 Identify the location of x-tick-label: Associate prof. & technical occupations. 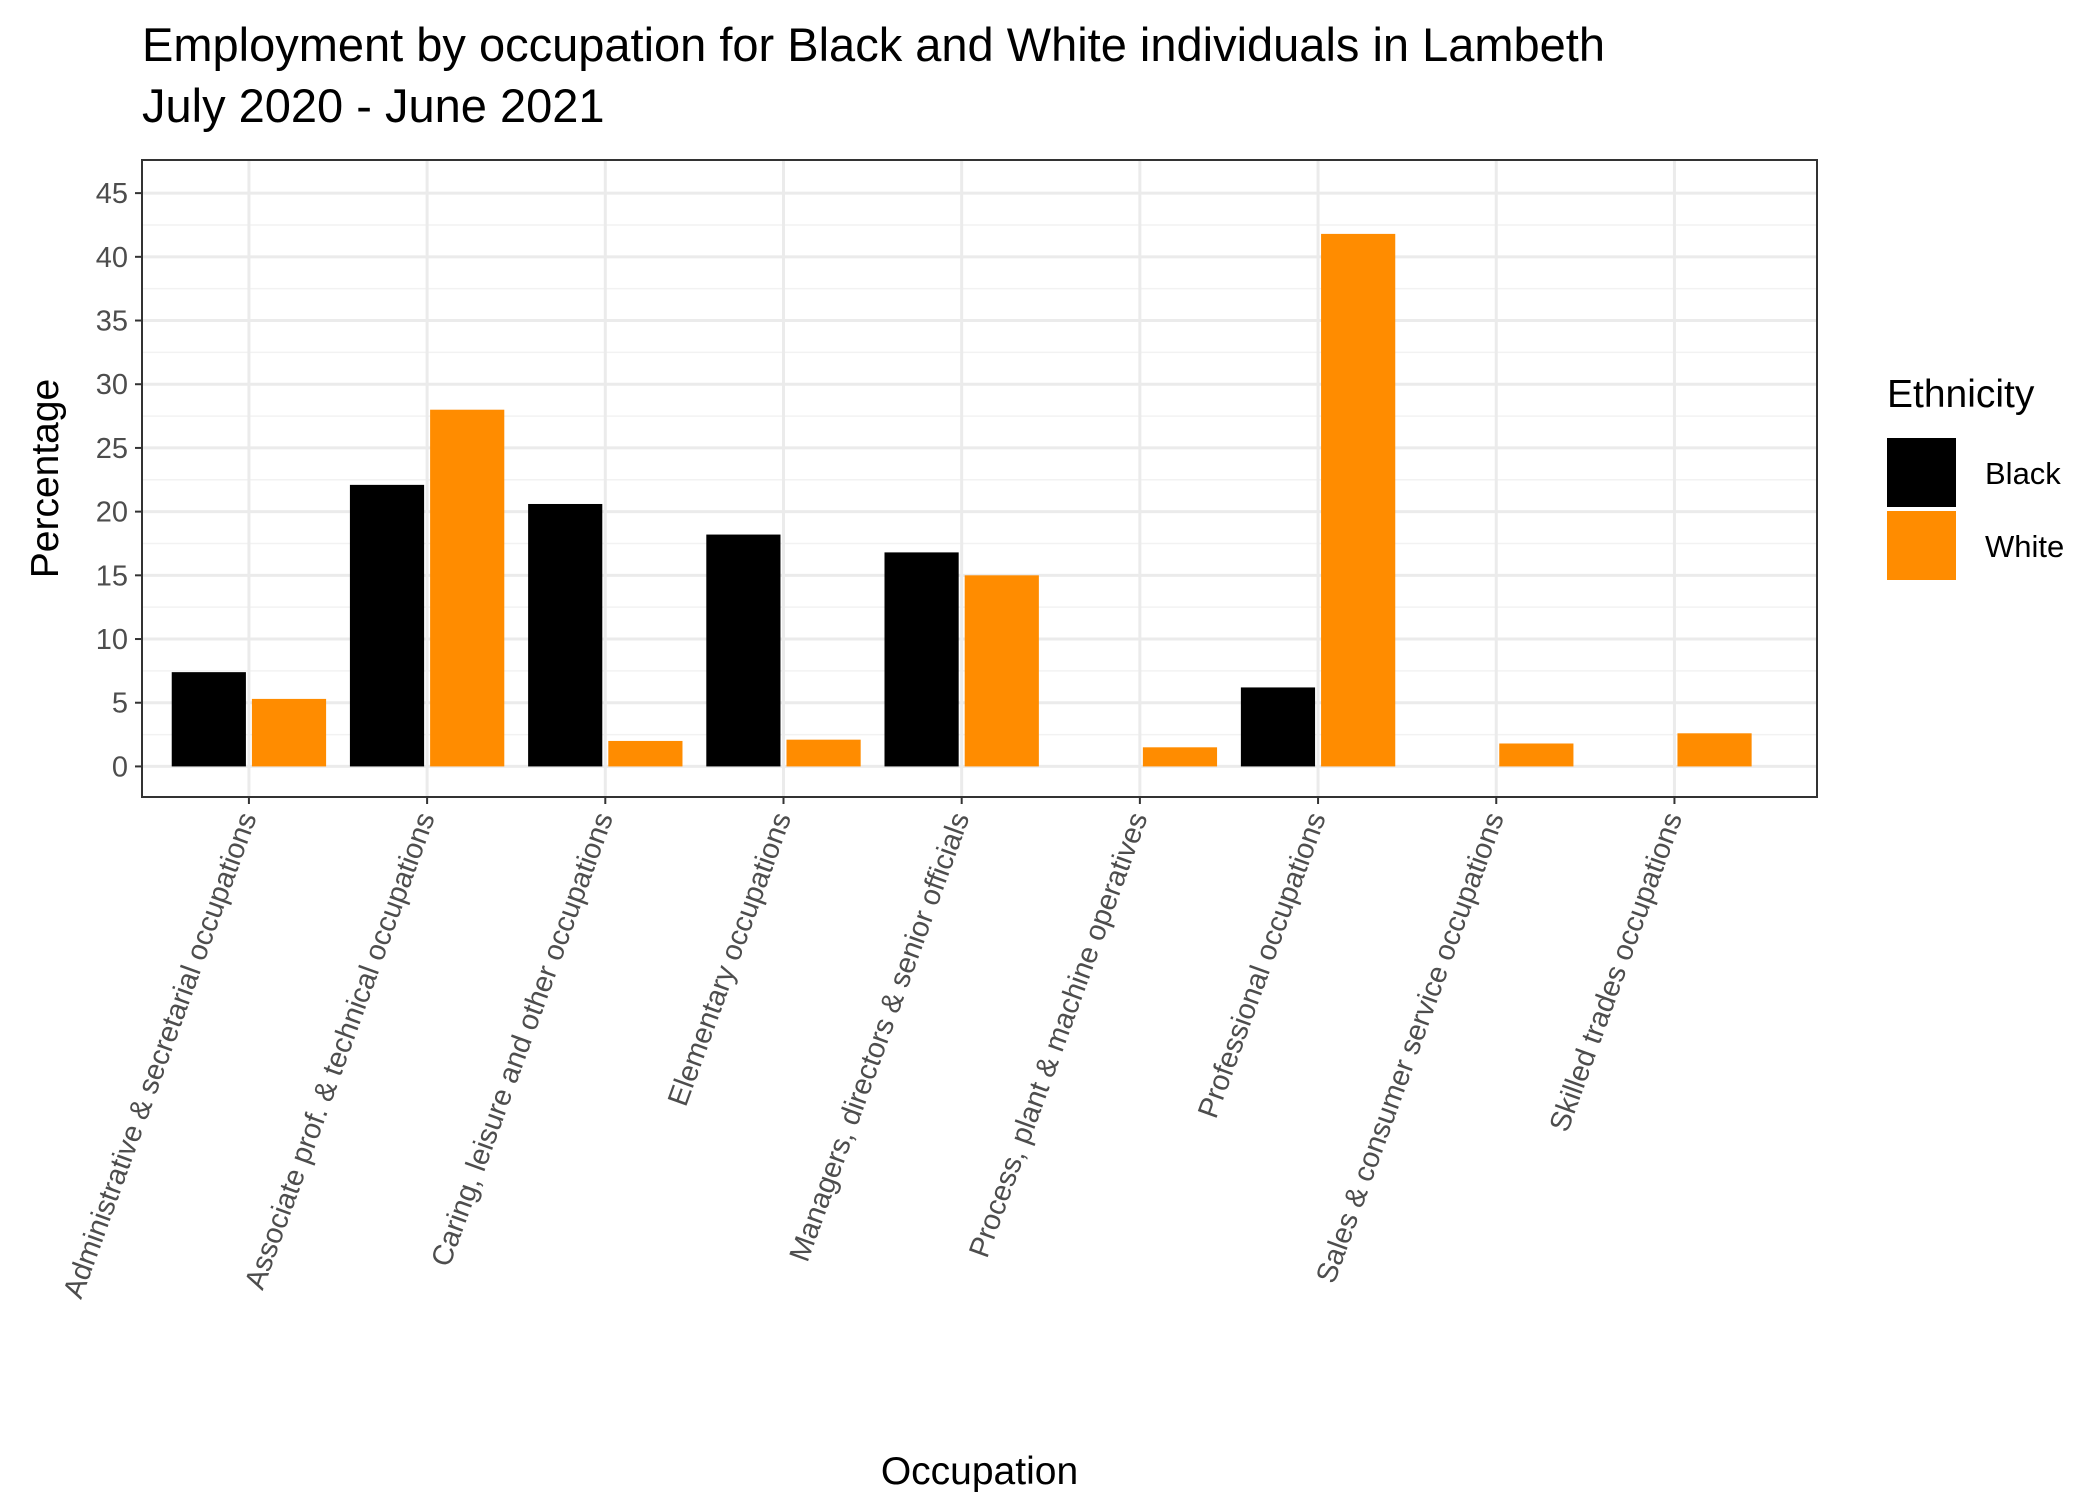
(340, 1050).